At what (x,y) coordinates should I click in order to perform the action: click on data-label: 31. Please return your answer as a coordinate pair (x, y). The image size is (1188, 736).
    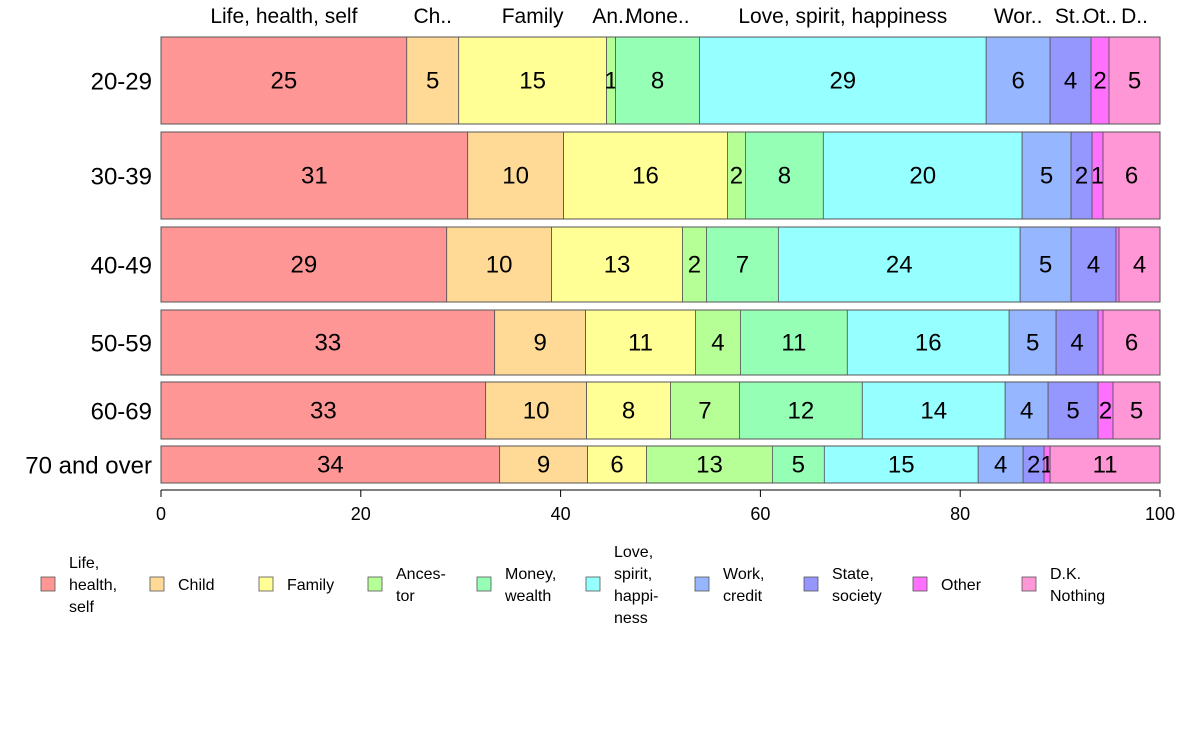
    Looking at the image, I should click on (314, 176).